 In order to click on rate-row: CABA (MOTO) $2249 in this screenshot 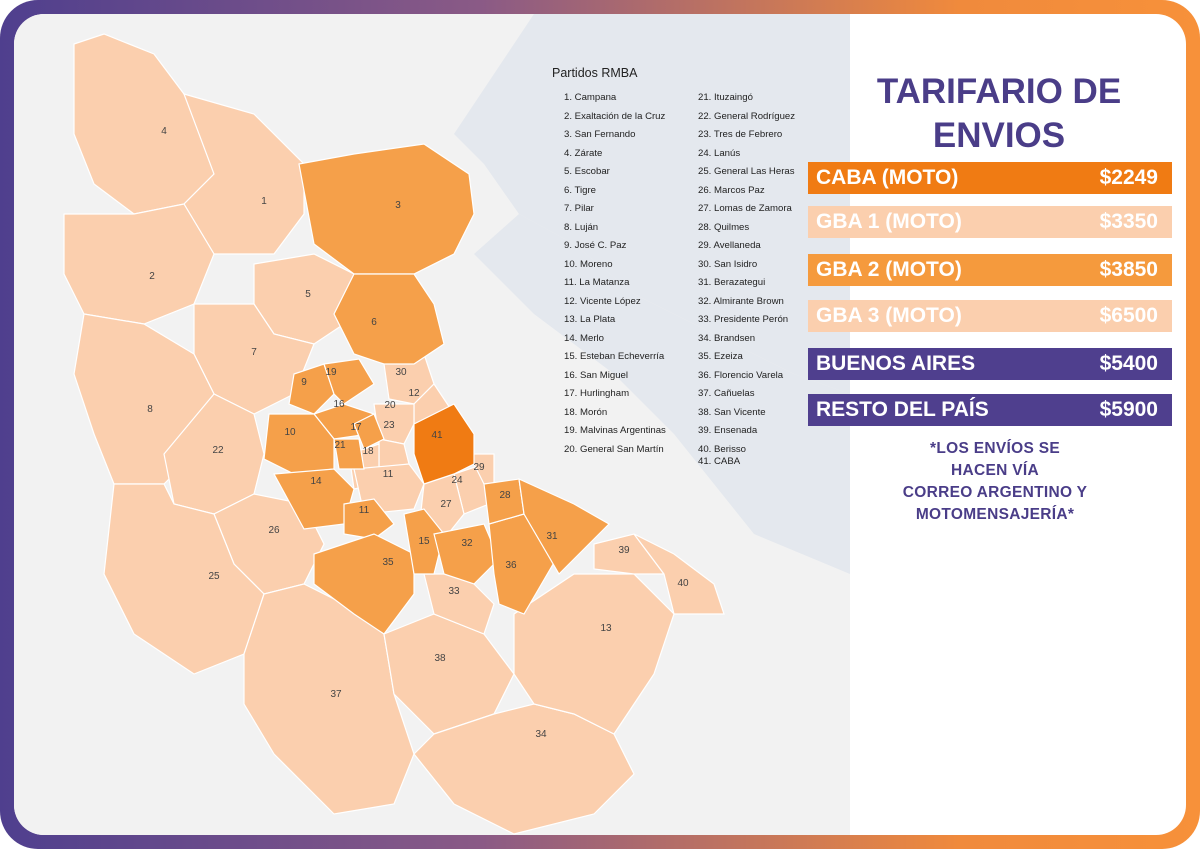, I will do `click(990, 178)`.